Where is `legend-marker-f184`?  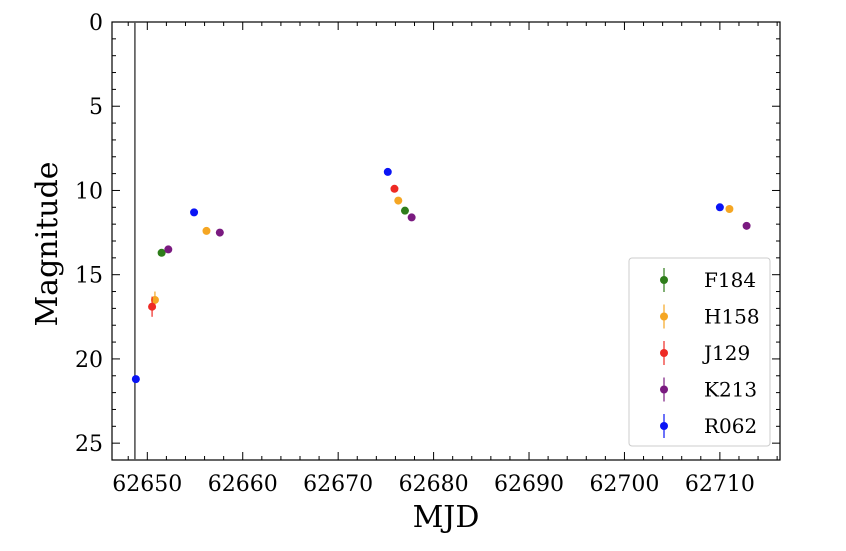
legend-marker-f184 is located at coordinates (664, 280).